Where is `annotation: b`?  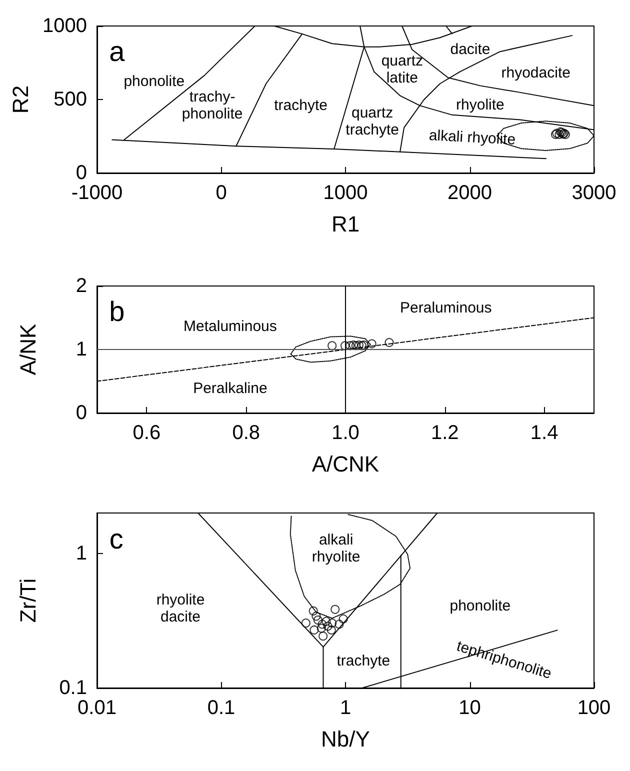
annotation: b is located at coordinates (117, 311).